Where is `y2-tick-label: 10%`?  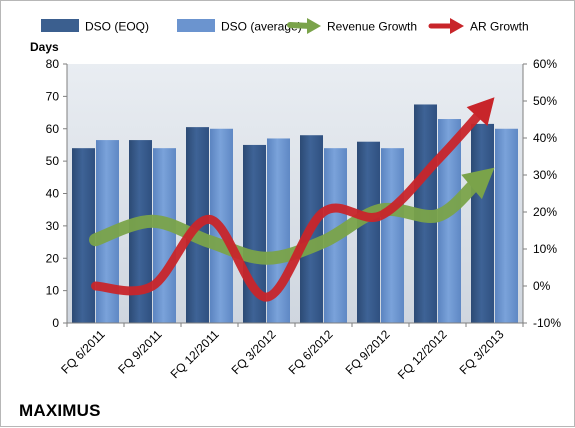
y2-tick-label: 10% is located at coordinates (545, 249).